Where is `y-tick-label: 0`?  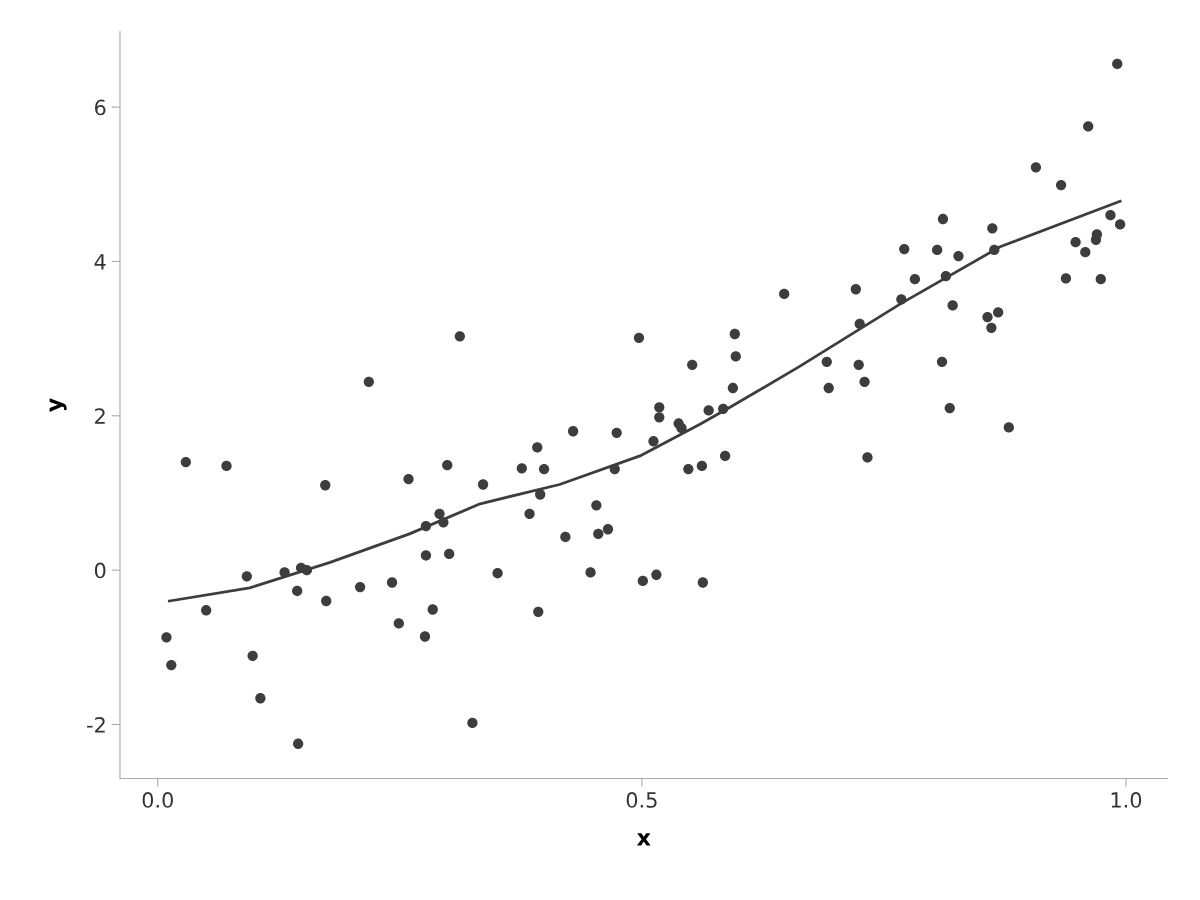
y-tick-label: 0 is located at coordinates (100, 570).